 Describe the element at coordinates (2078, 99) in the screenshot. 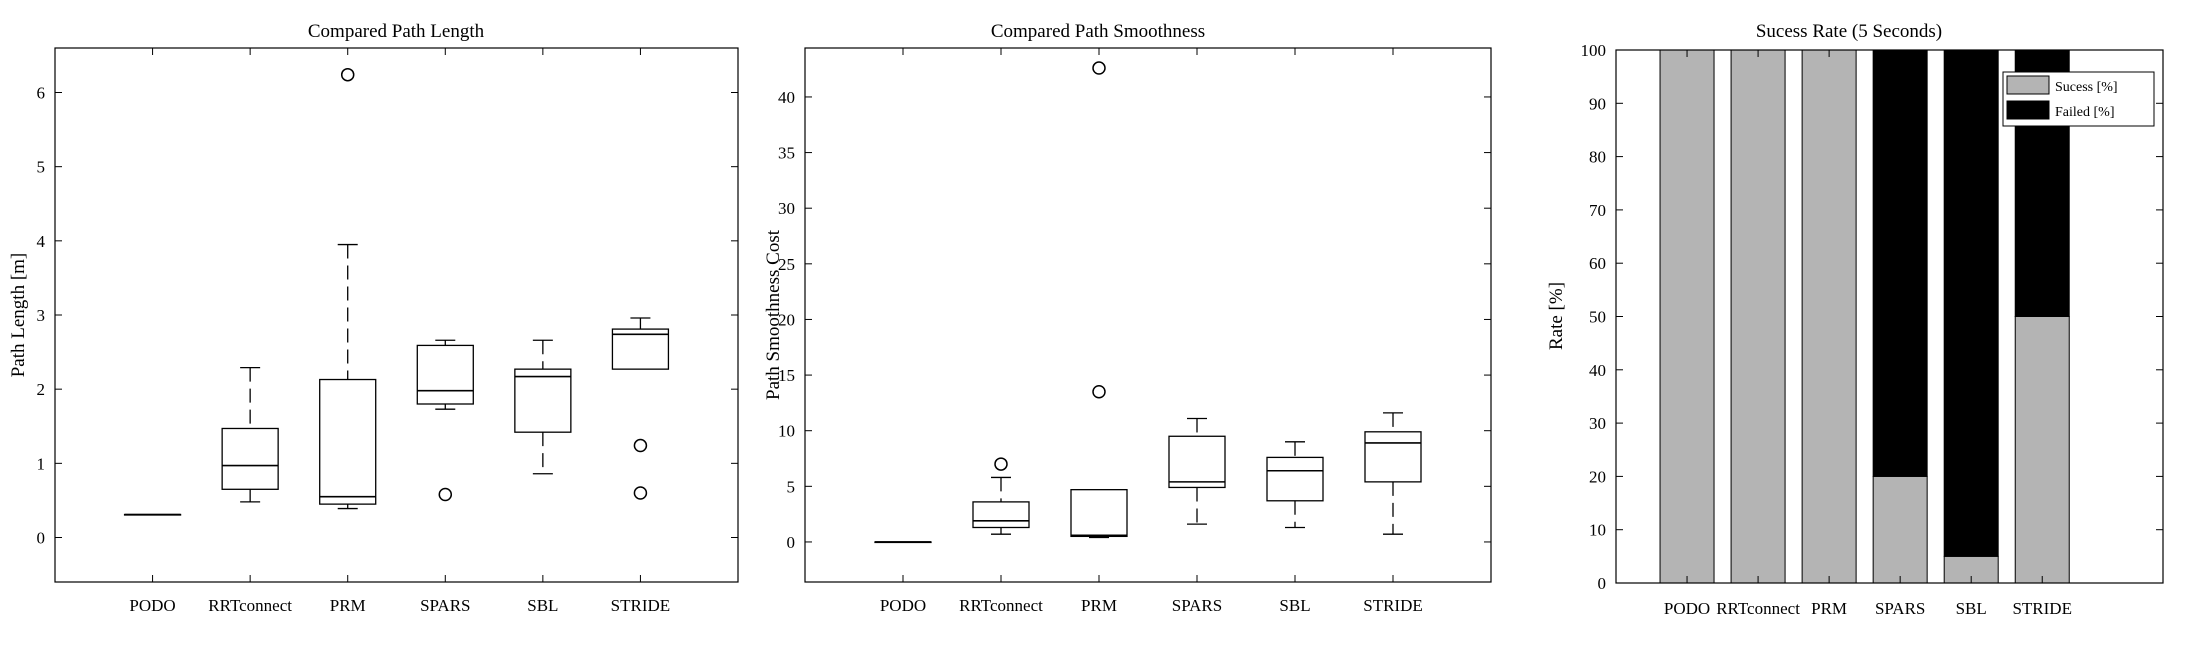

I see `legend: Sucess [%] Failed [%]` at that location.